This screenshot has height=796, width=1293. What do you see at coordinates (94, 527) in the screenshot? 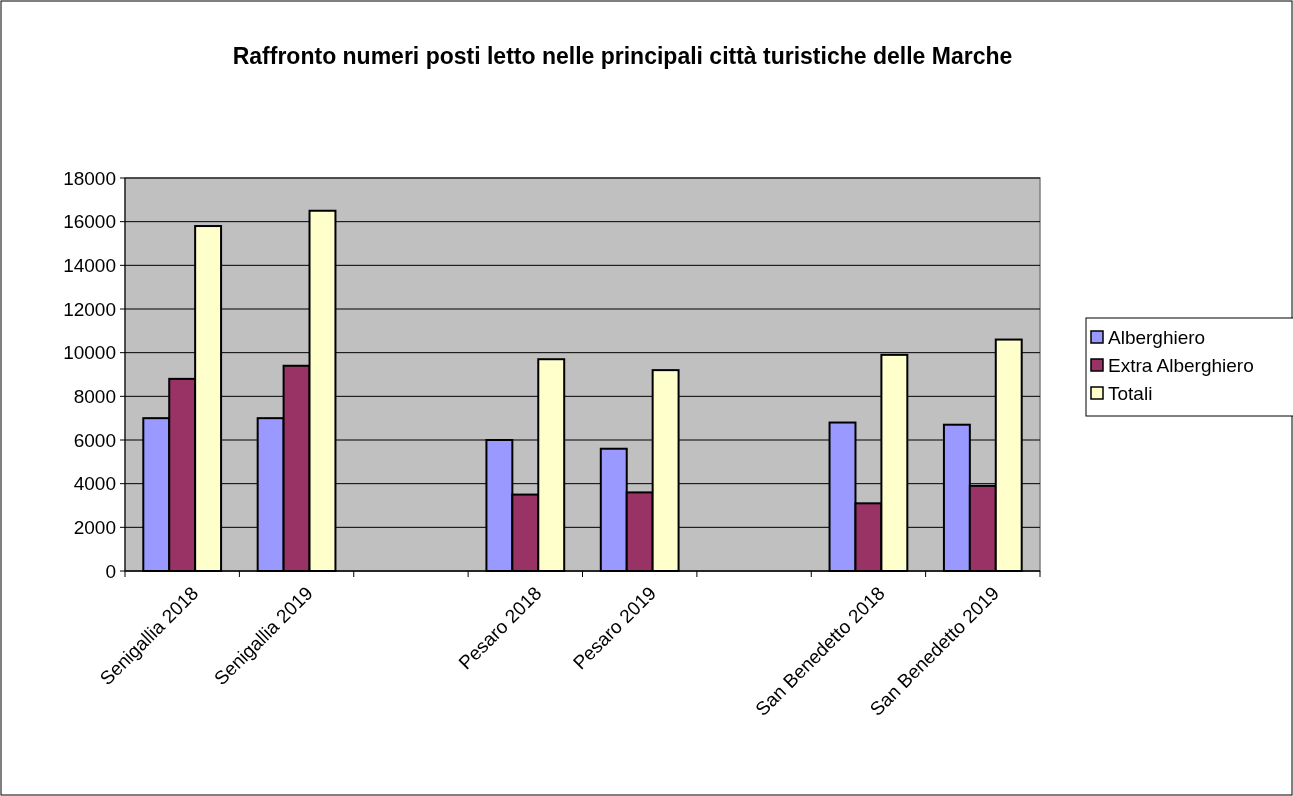
I see `y-tick-label: 2000` at bounding box center [94, 527].